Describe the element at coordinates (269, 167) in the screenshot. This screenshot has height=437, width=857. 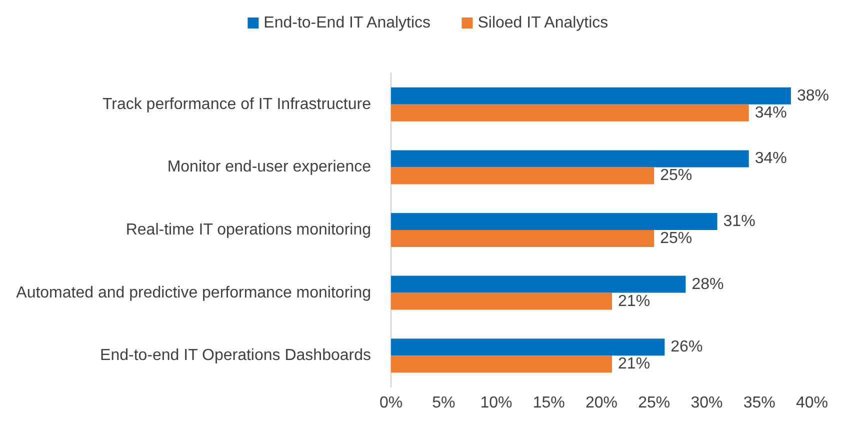
I see `y-tick-label: Monitor end-user experience` at that location.